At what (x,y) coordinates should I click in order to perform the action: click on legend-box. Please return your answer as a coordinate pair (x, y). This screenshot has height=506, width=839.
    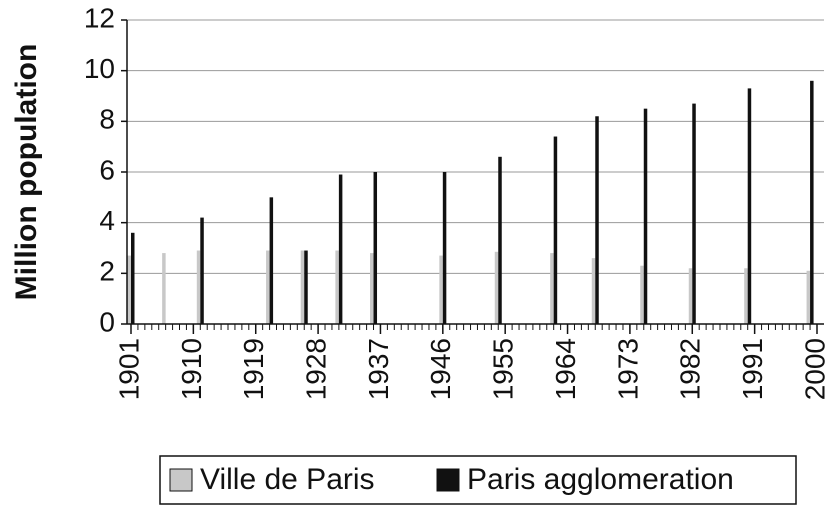
    Looking at the image, I should click on (478, 480).